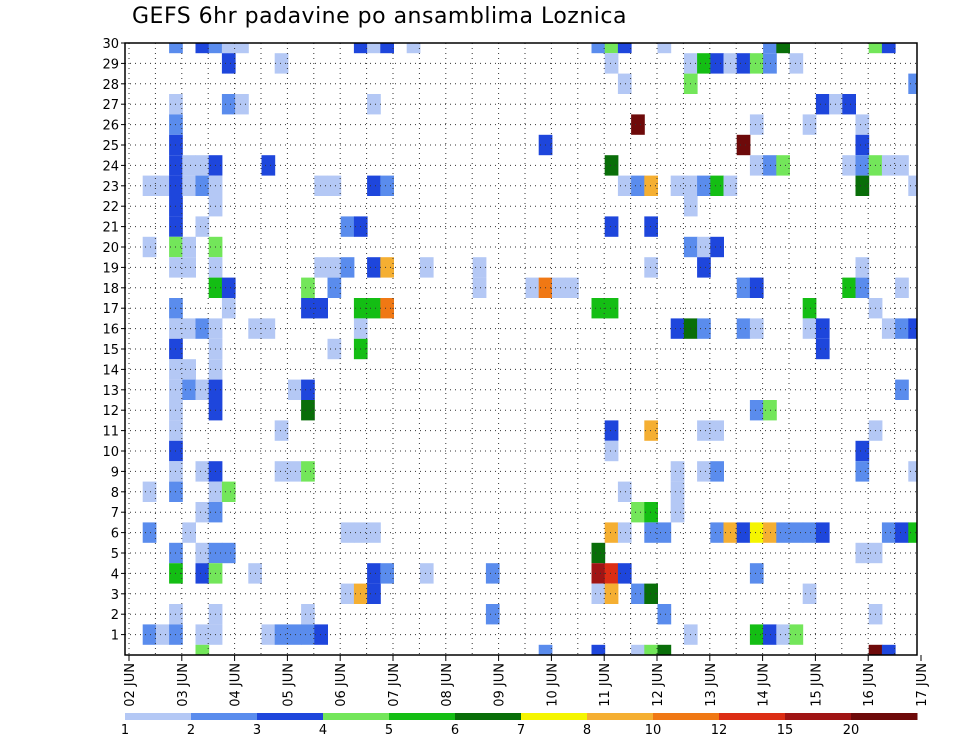 The height and width of the screenshot is (742, 960). Describe the element at coordinates (115, 636) in the screenshot. I see `y-tick-label: 1` at that location.